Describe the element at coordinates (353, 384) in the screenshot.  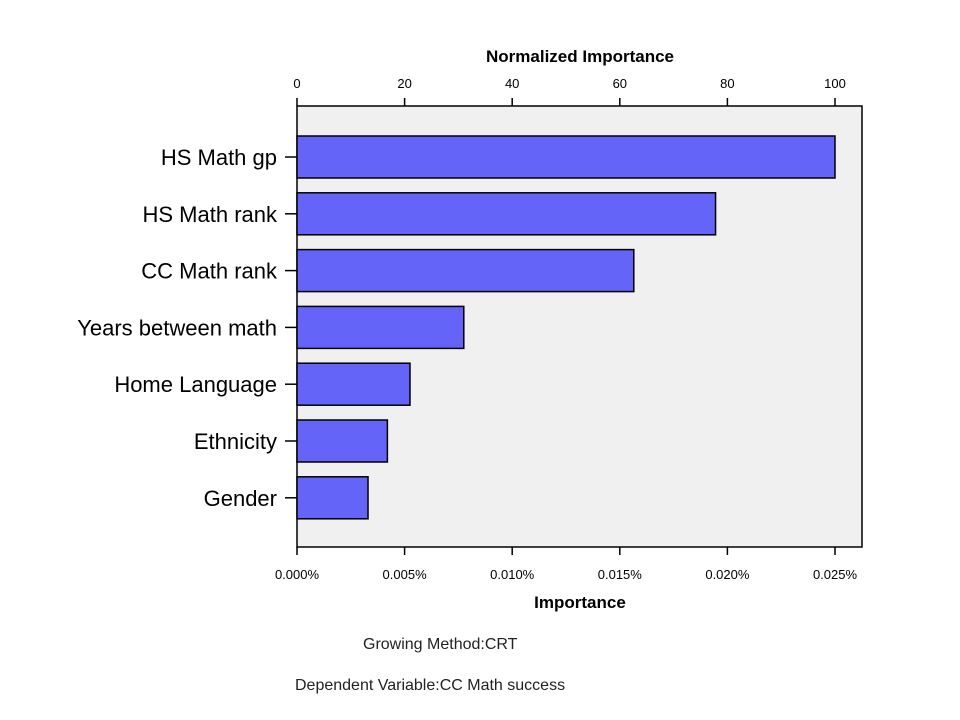
I see `bar-home-language` at that location.